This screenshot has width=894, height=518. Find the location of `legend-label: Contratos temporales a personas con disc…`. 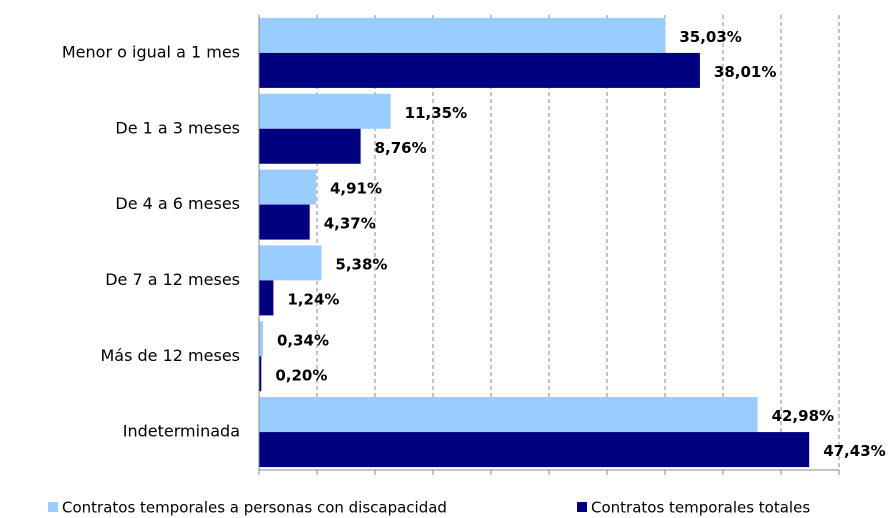

legend-label: Contratos temporales a personas con disc… is located at coordinates (254, 508).